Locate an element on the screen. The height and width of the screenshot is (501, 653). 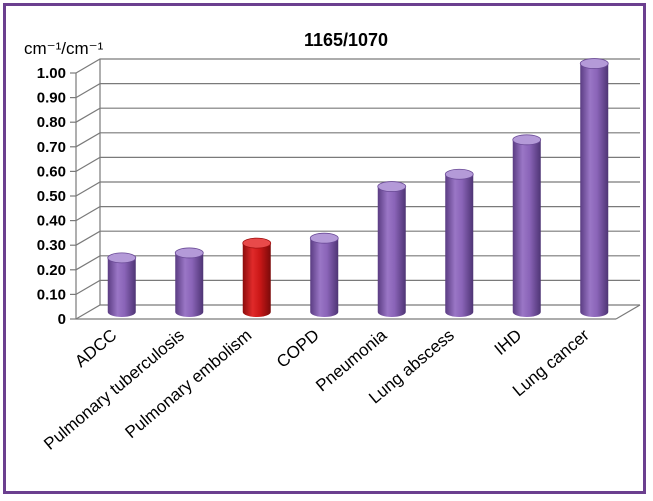
y-tick-label: 0.10 is located at coordinates (51, 294).